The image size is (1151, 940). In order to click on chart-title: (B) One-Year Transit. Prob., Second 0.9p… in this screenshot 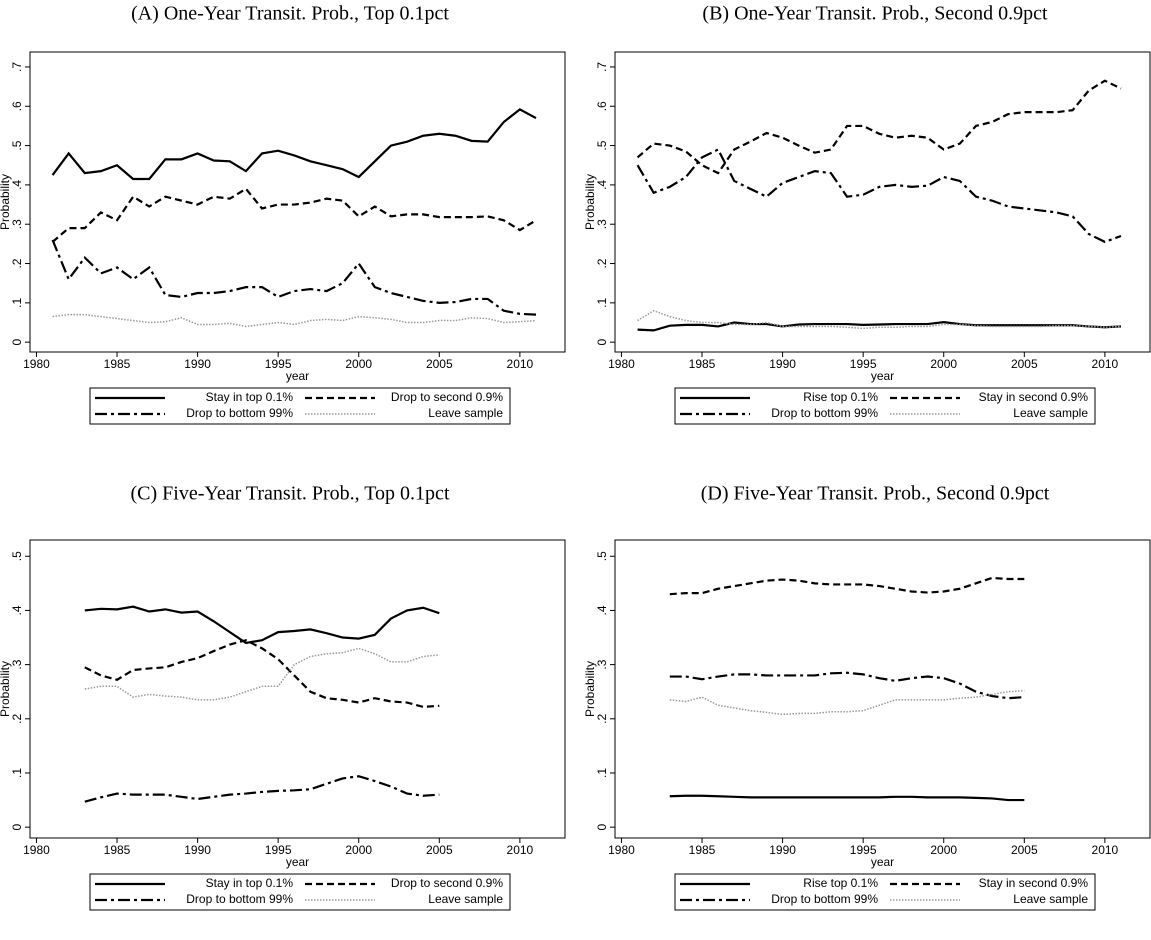, I will do `click(875, 14)`.